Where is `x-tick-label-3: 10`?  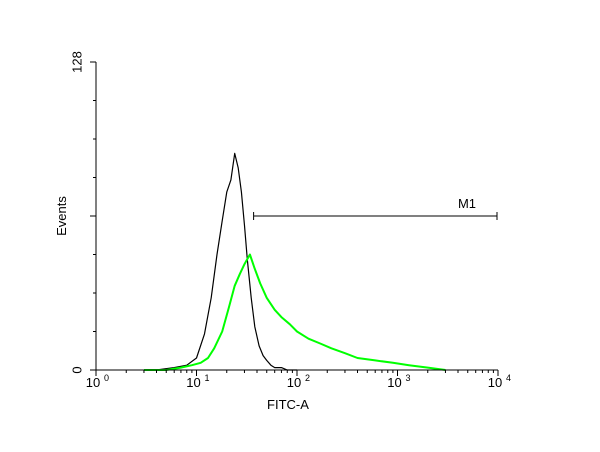
x-tick-label-3: 10 is located at coordinates (394, 382).